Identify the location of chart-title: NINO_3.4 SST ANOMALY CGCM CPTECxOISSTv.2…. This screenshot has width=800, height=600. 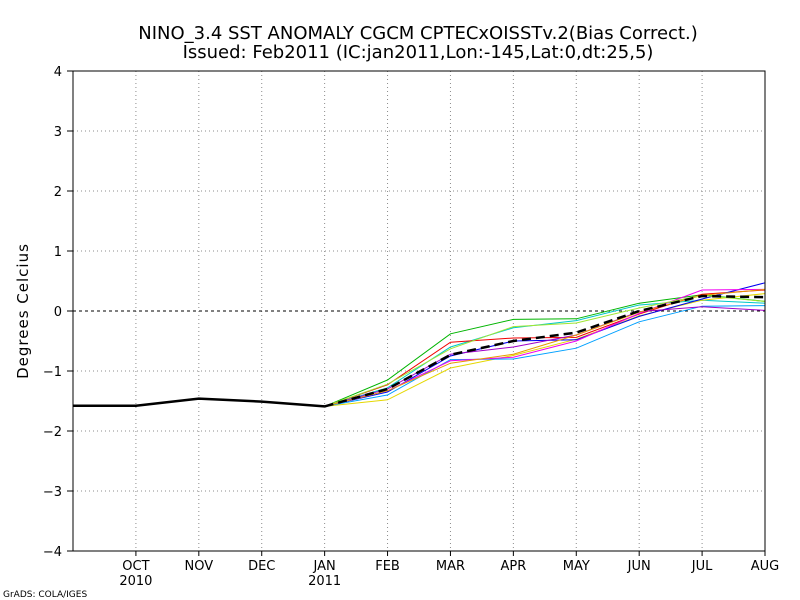
(418, 33).